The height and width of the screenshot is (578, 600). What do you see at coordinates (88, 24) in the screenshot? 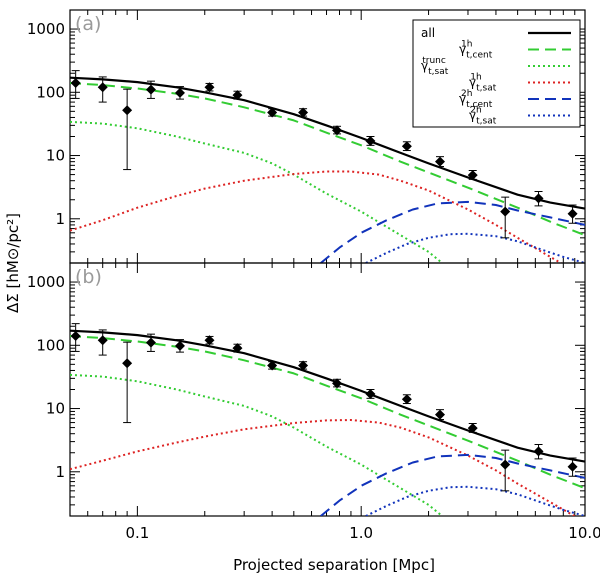
I see `panel-tag: (a)` at bounding box center [88, 24].